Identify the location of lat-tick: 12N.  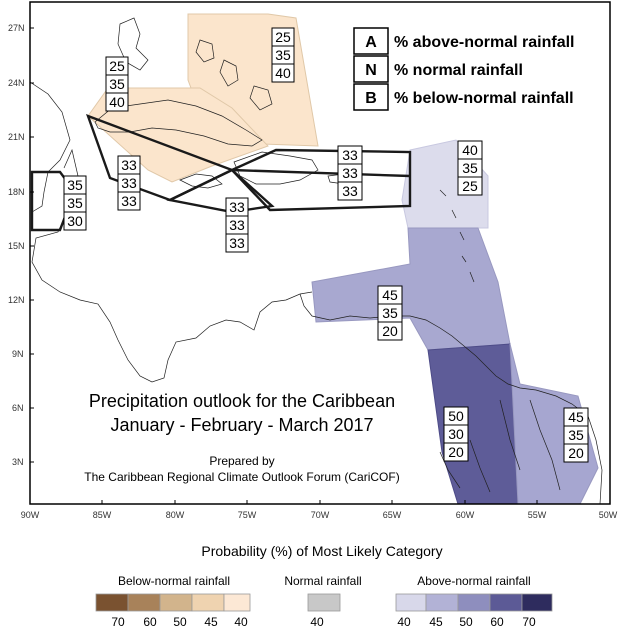
(16, 300).